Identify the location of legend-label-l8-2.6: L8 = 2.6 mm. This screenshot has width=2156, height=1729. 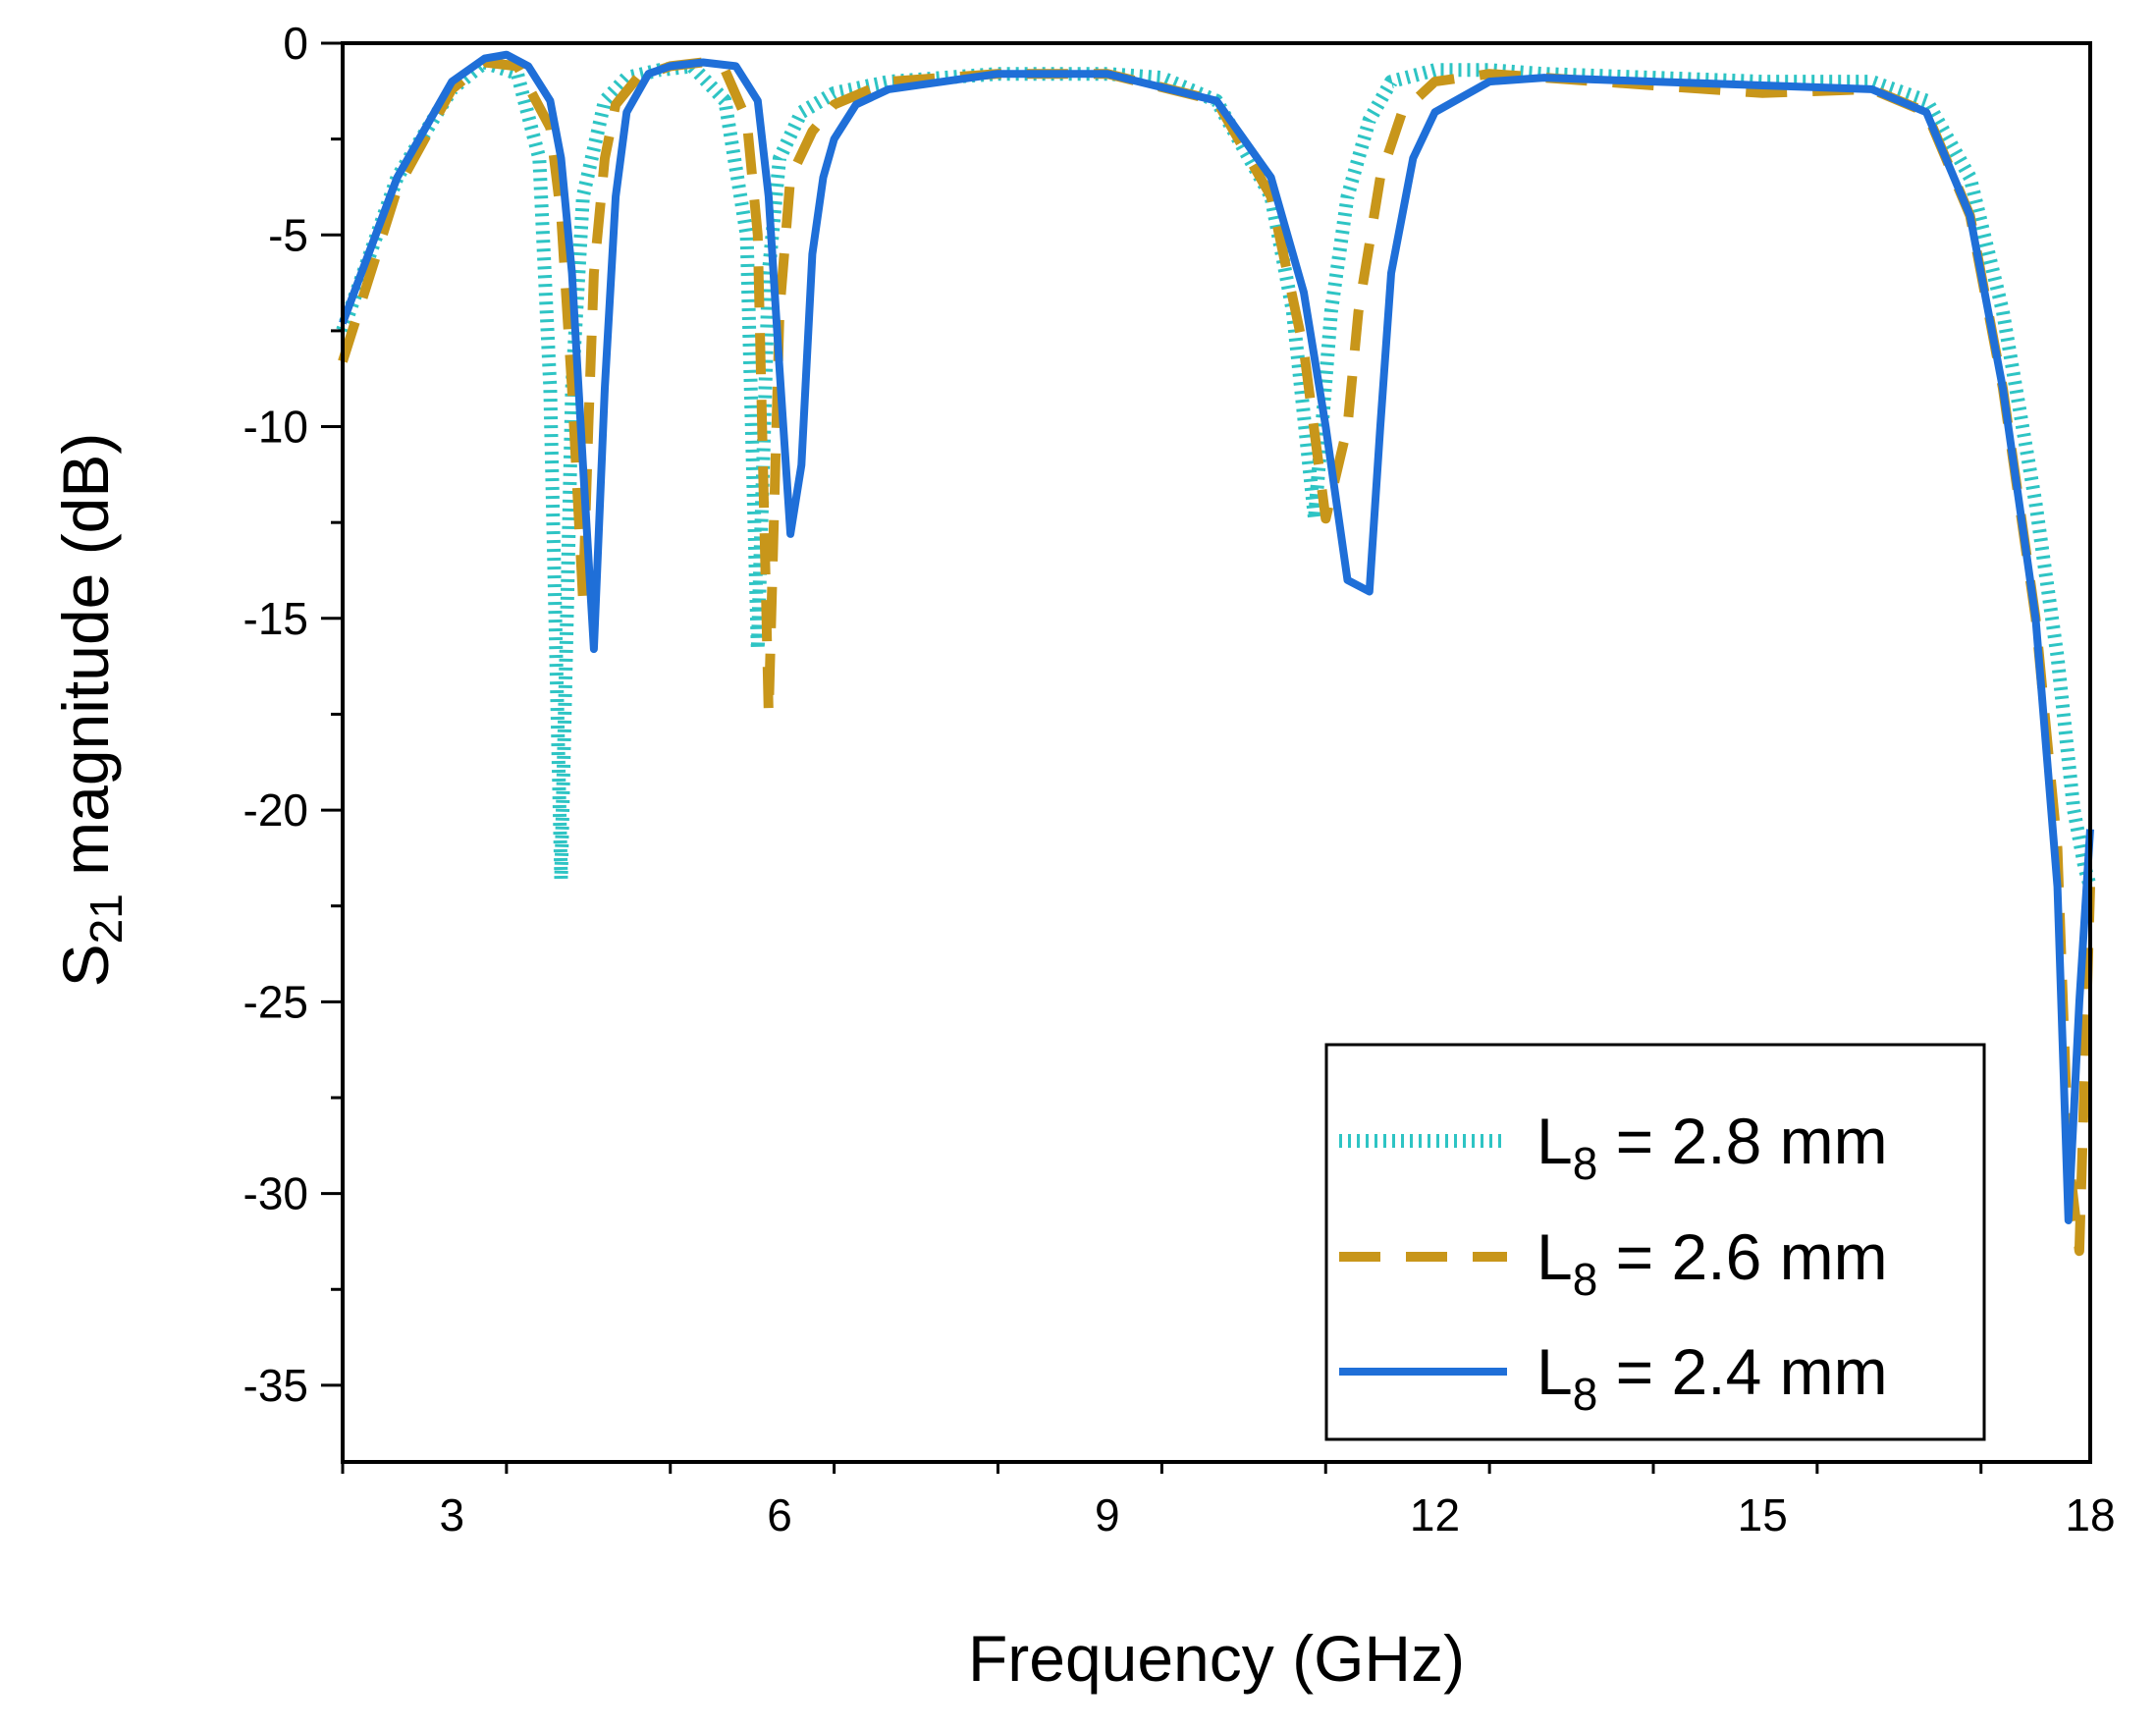
(1712, 1262).